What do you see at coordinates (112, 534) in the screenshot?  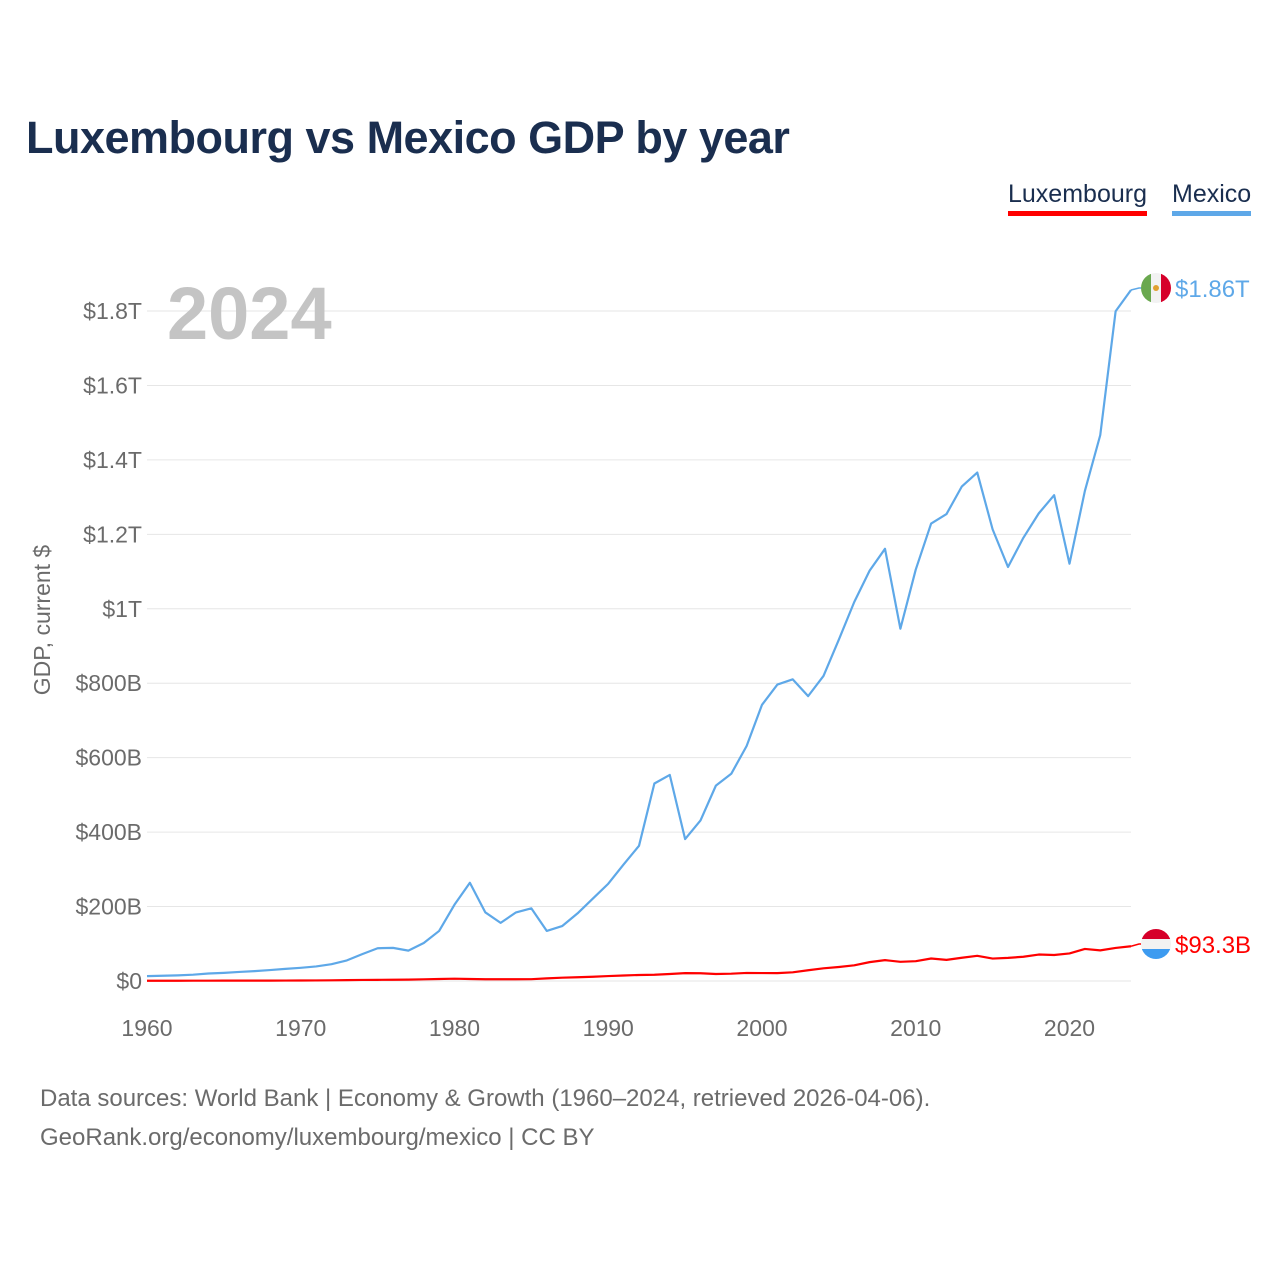 I see `y-tick-label: $1.2T` at bounding box center [112, 534].